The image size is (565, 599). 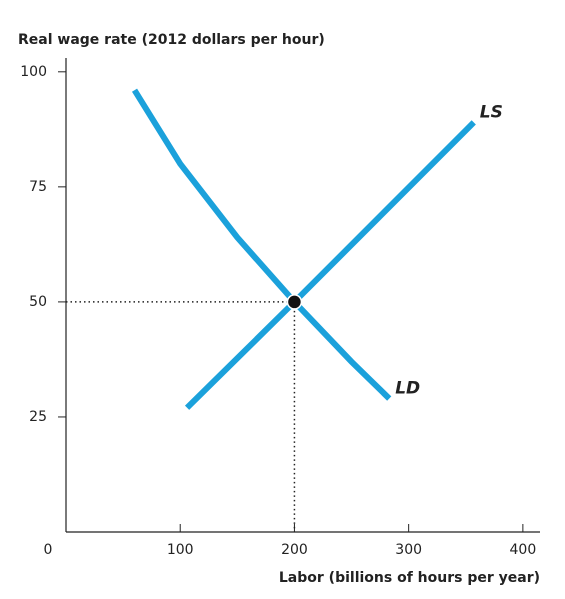 I want to click on series-label: LS, so click(x=491, y=112).